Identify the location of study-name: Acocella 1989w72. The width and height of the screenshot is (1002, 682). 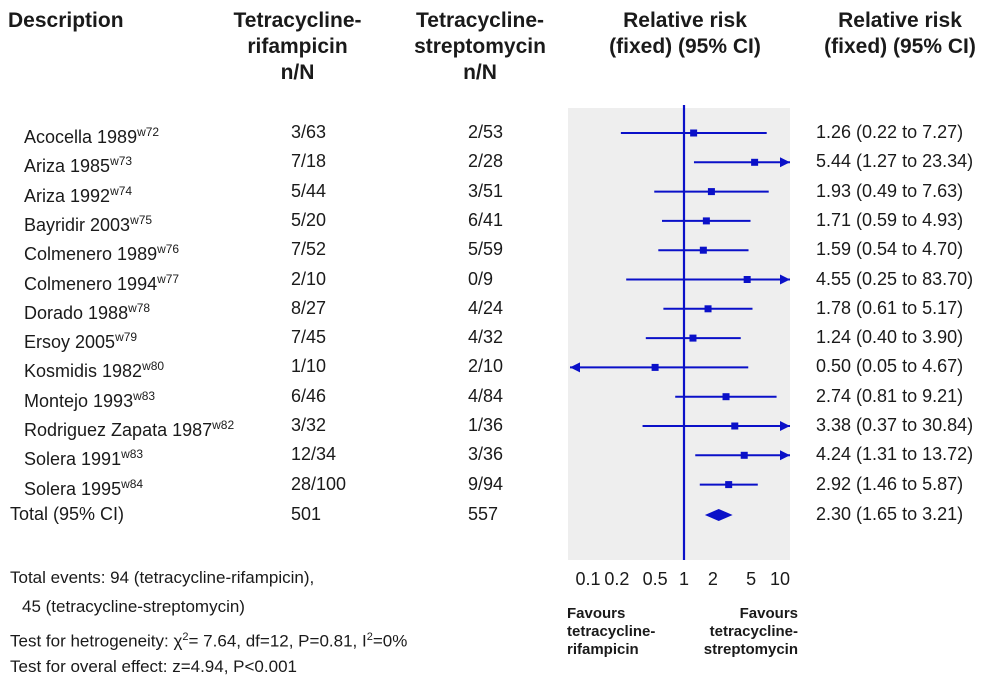
(91, 134).